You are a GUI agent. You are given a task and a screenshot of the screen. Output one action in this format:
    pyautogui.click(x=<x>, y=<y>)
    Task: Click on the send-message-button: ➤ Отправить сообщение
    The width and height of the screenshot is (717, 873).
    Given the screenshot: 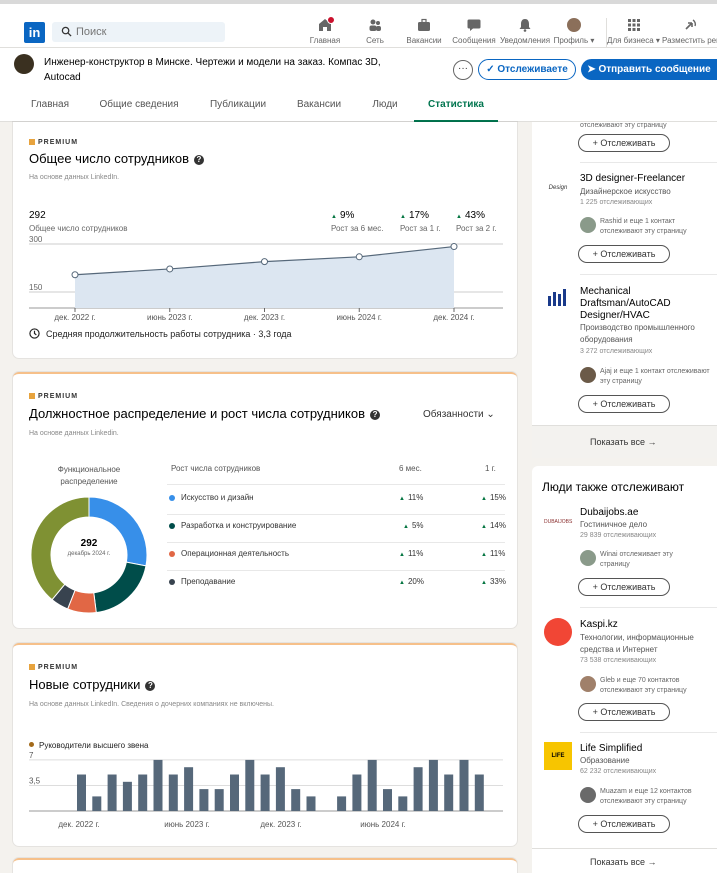 What is the action you would take?
    pyautogui.click(x=649, y=69)
    